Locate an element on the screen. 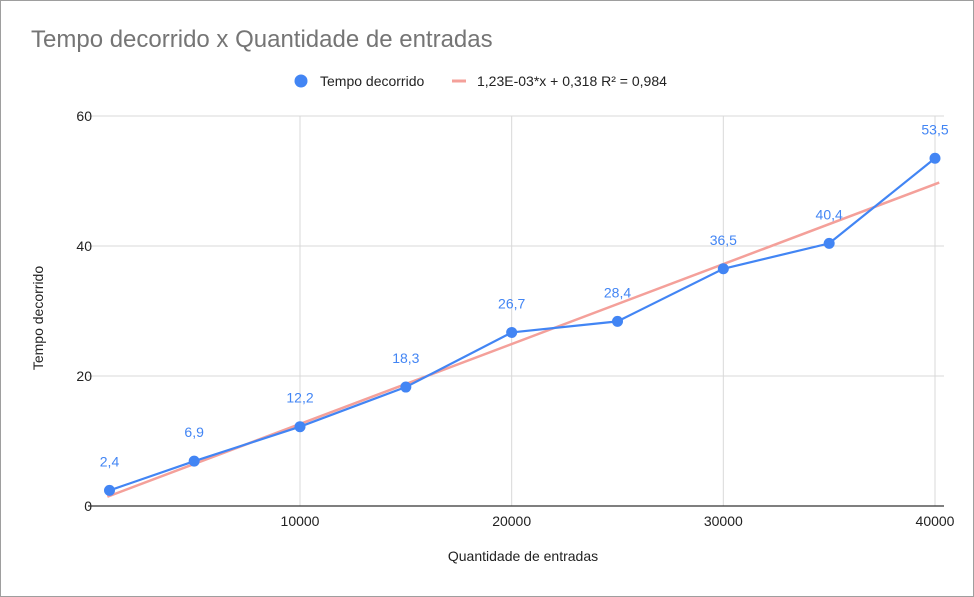 The height and width of the screenshot is (597, 974). data-label: 28,4 is located at coordinates (617, 292).